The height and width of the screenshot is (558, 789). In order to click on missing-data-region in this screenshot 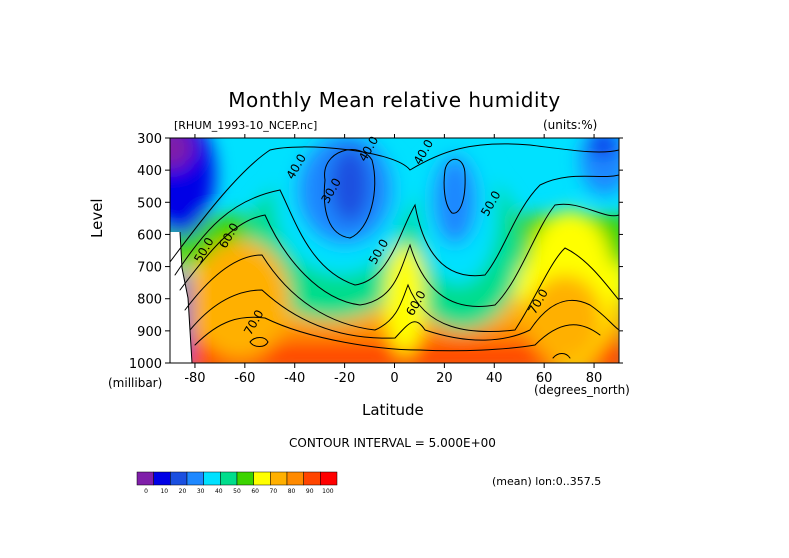, I will do `click(181, 297)`.